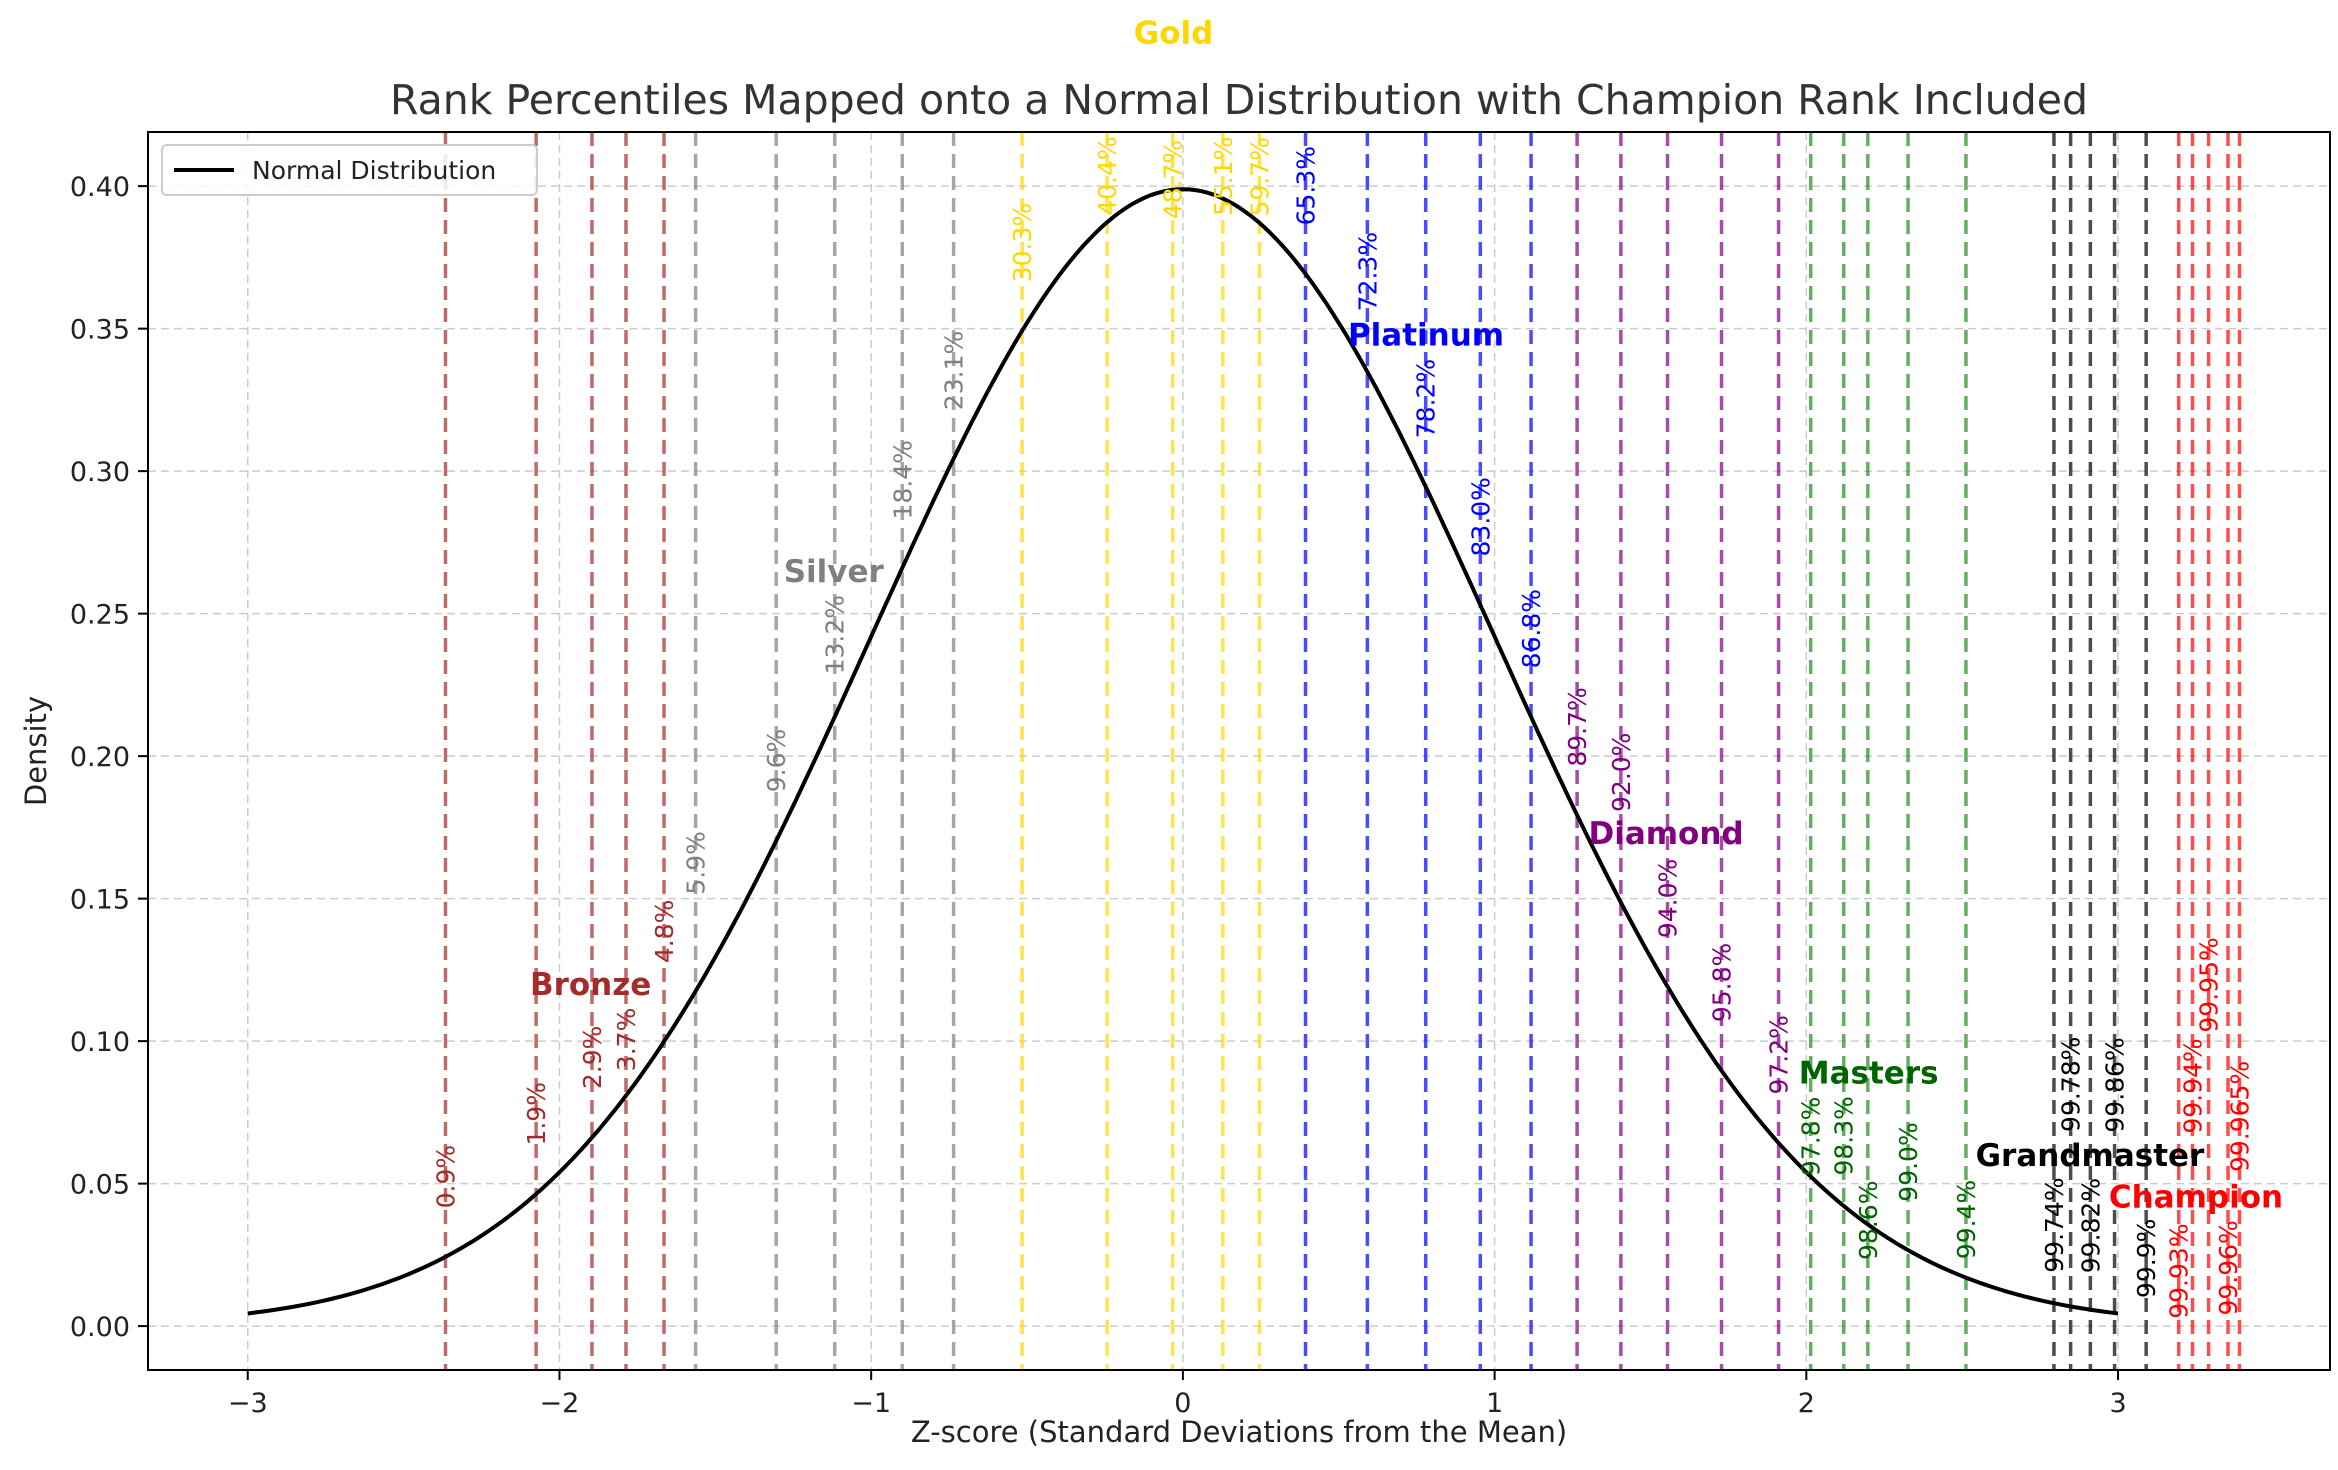 This screenshot has height=1470, width=2338. Describe the element at coordinates (1494, 1403) in the screenshot. I see `x-tick-label: 1` at that location.